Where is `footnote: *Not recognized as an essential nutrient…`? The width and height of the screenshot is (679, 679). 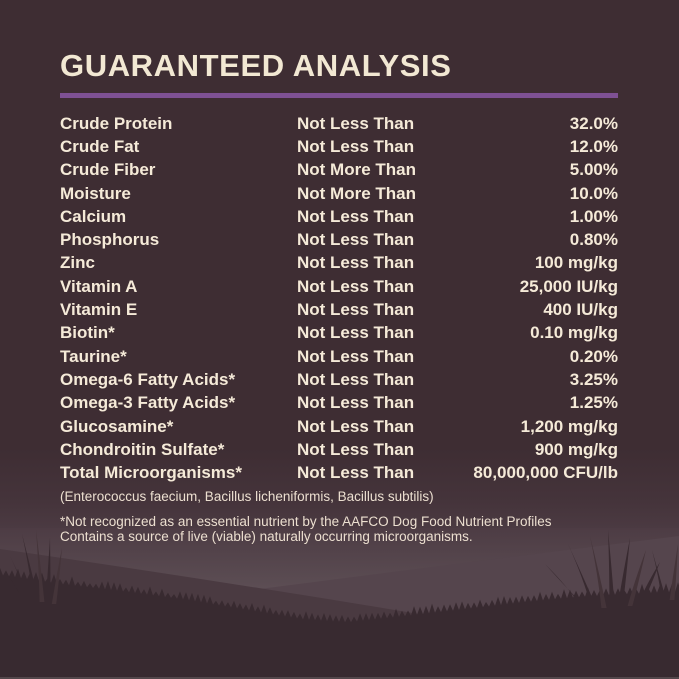 footnote: *Not recognized as an essential nutrient… is located at coordinates (339, 529).